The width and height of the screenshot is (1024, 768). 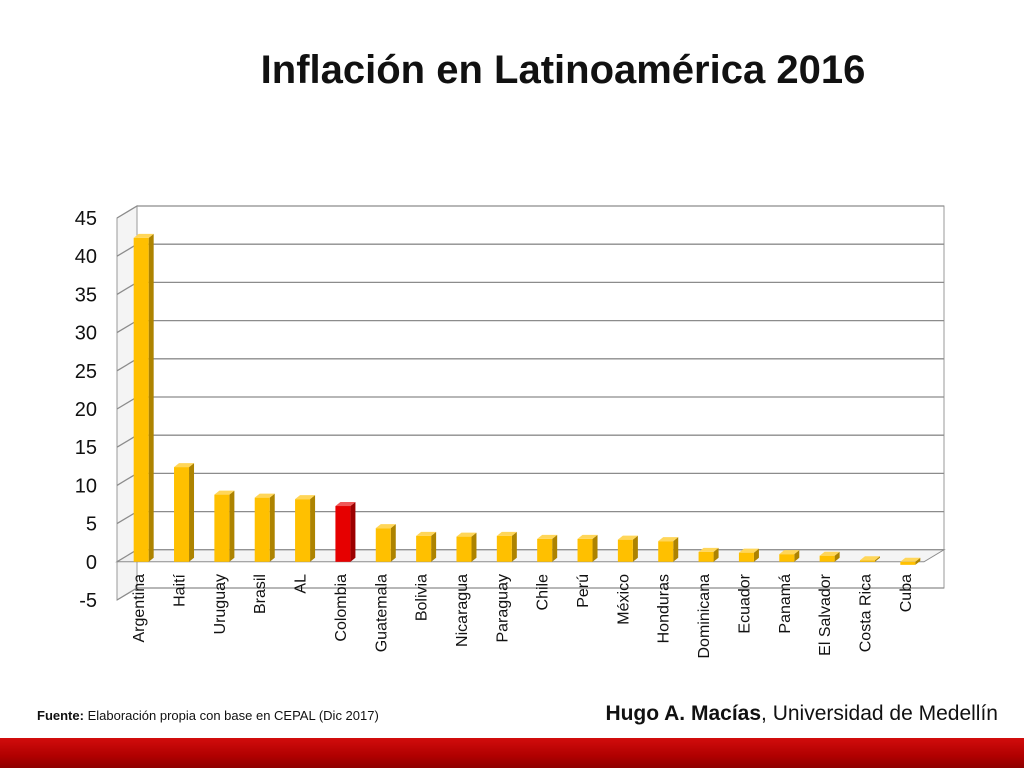 I want to click on bar-panamá, so click(x=789, y=556).